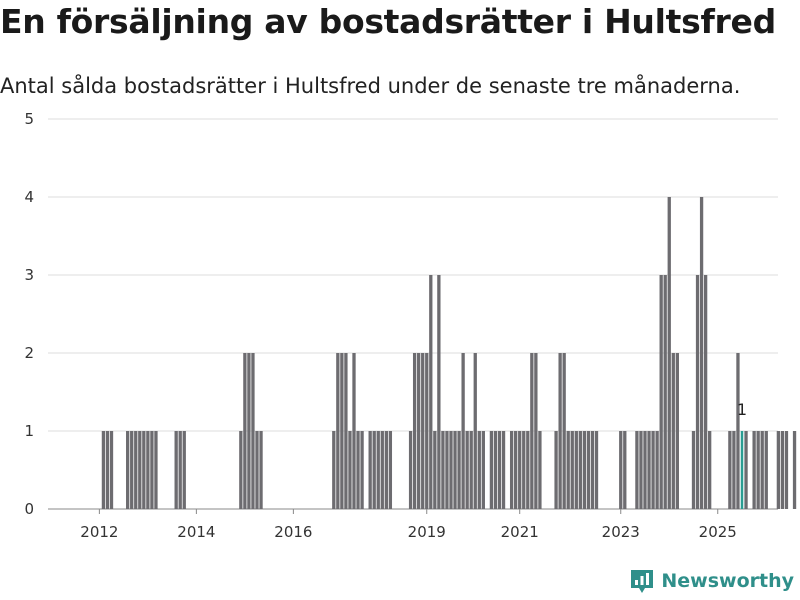 The height and width of the screenshot is (600, 800). What do you see at coordinates (196, 532) in the screenshot?
I see `x-tick-label: 2014` at bounding box center [196, 532].